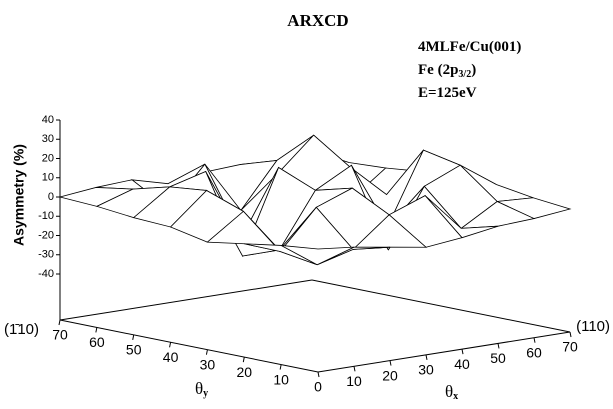 This screenshot has height=409, width=613. I want to click on x-tick-label: 60, so click(534, 352).